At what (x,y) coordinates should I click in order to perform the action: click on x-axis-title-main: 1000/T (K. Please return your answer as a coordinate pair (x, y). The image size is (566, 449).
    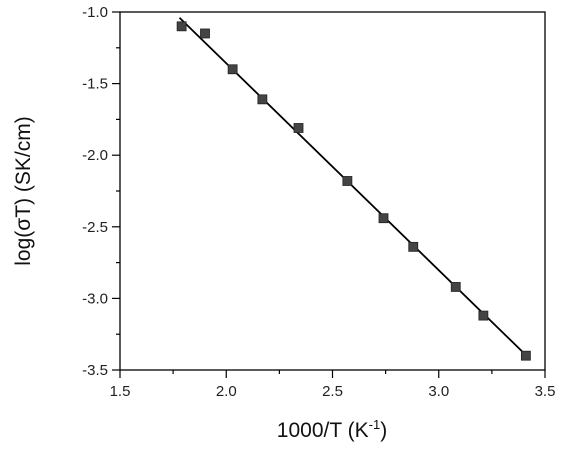
    Looking at the image, I should click on (323, 430).